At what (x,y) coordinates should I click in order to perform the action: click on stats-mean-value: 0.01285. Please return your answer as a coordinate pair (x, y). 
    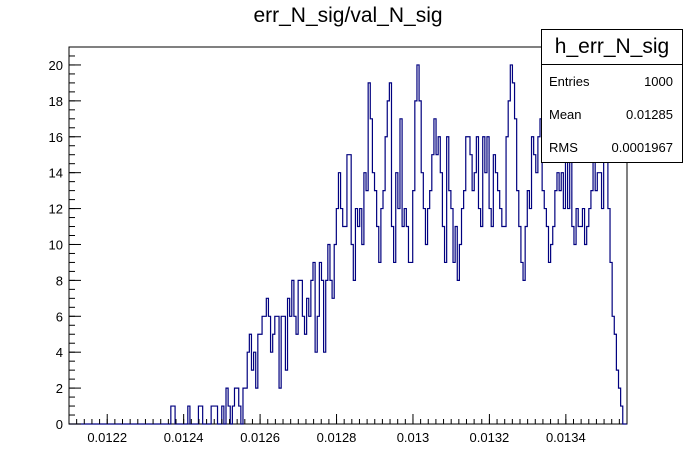
    Looking at the image, I should click on (649, 114).